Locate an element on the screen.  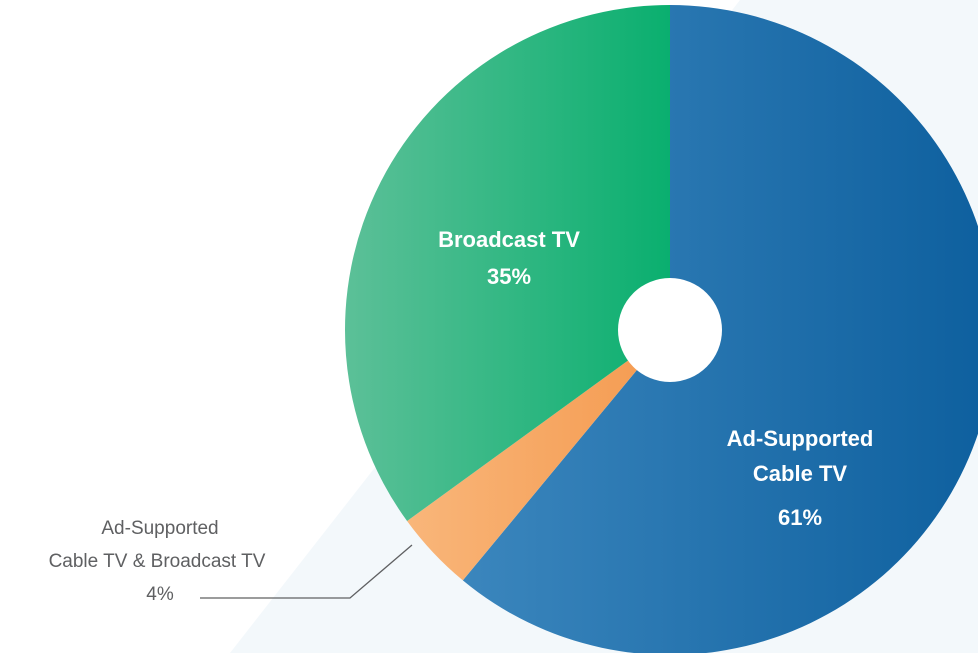
slice-label-cable-tv-line1: Ad-Supported is located at coordinates (800, 438).